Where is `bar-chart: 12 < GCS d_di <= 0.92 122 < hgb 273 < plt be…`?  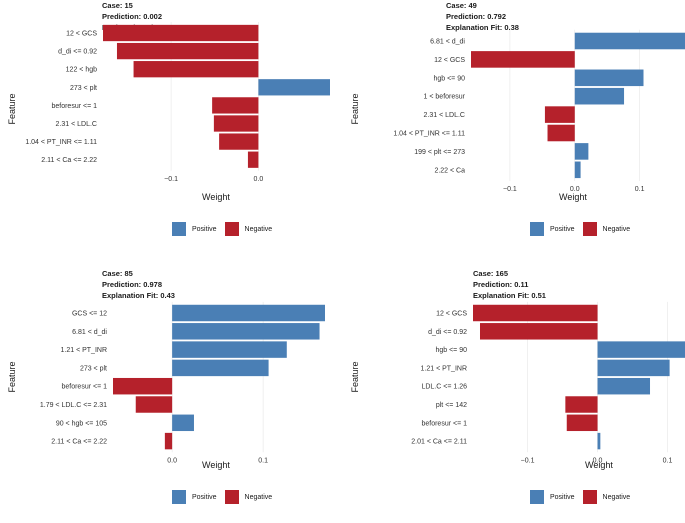 bar-chart: 12 < GCS d_di <= 0.92 122 < hgb 273 < plt be… is located at coordinates (177, 102).